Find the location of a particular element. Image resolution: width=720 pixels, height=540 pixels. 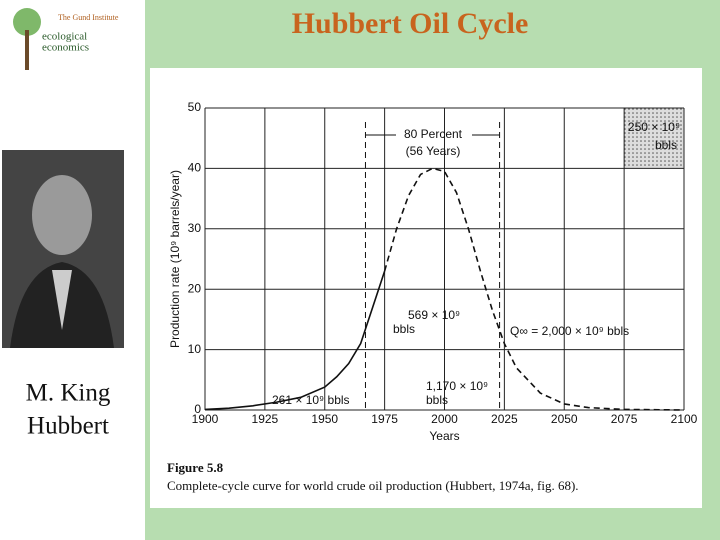

x-tick-label: 2075 is located at coordinates (624, 419).